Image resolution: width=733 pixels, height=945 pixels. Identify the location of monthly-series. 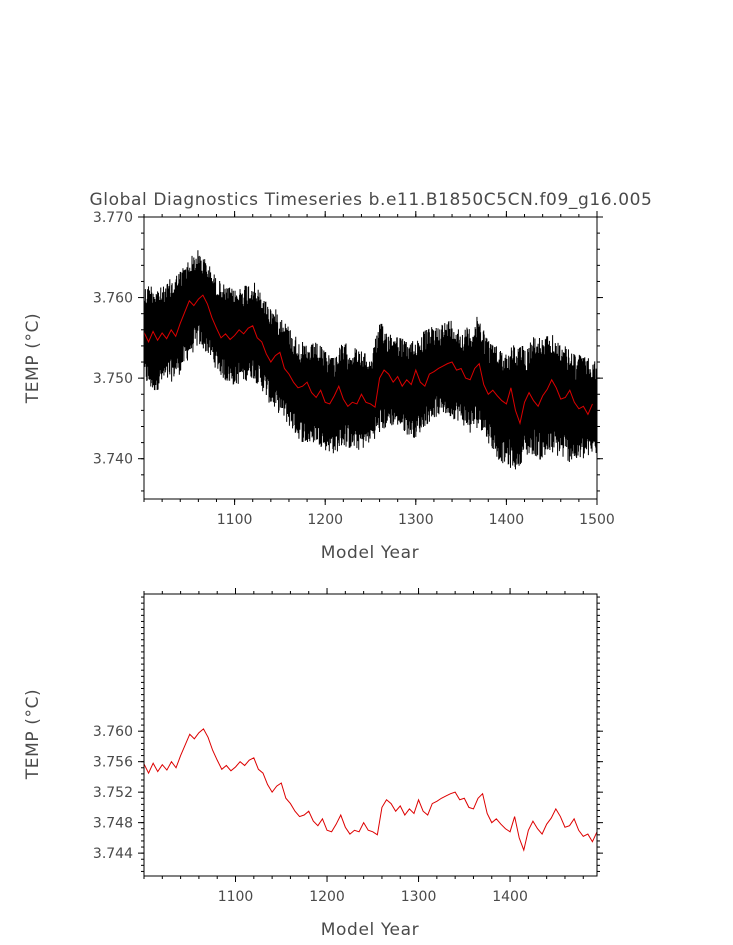
(370, 360).